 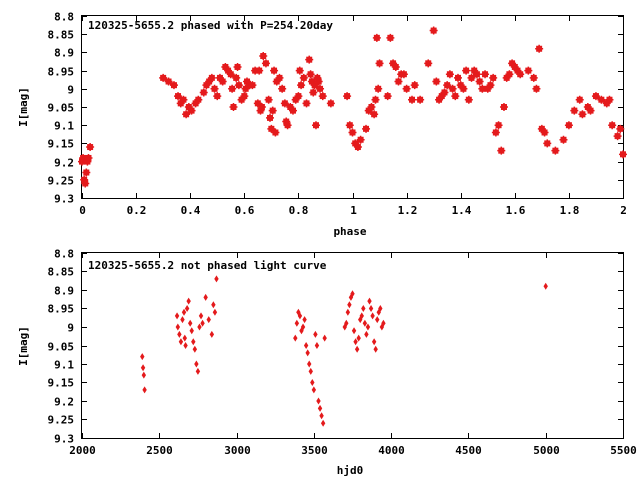 I want to click on y-tick-label: 9.05, so click(x=61, y=108).